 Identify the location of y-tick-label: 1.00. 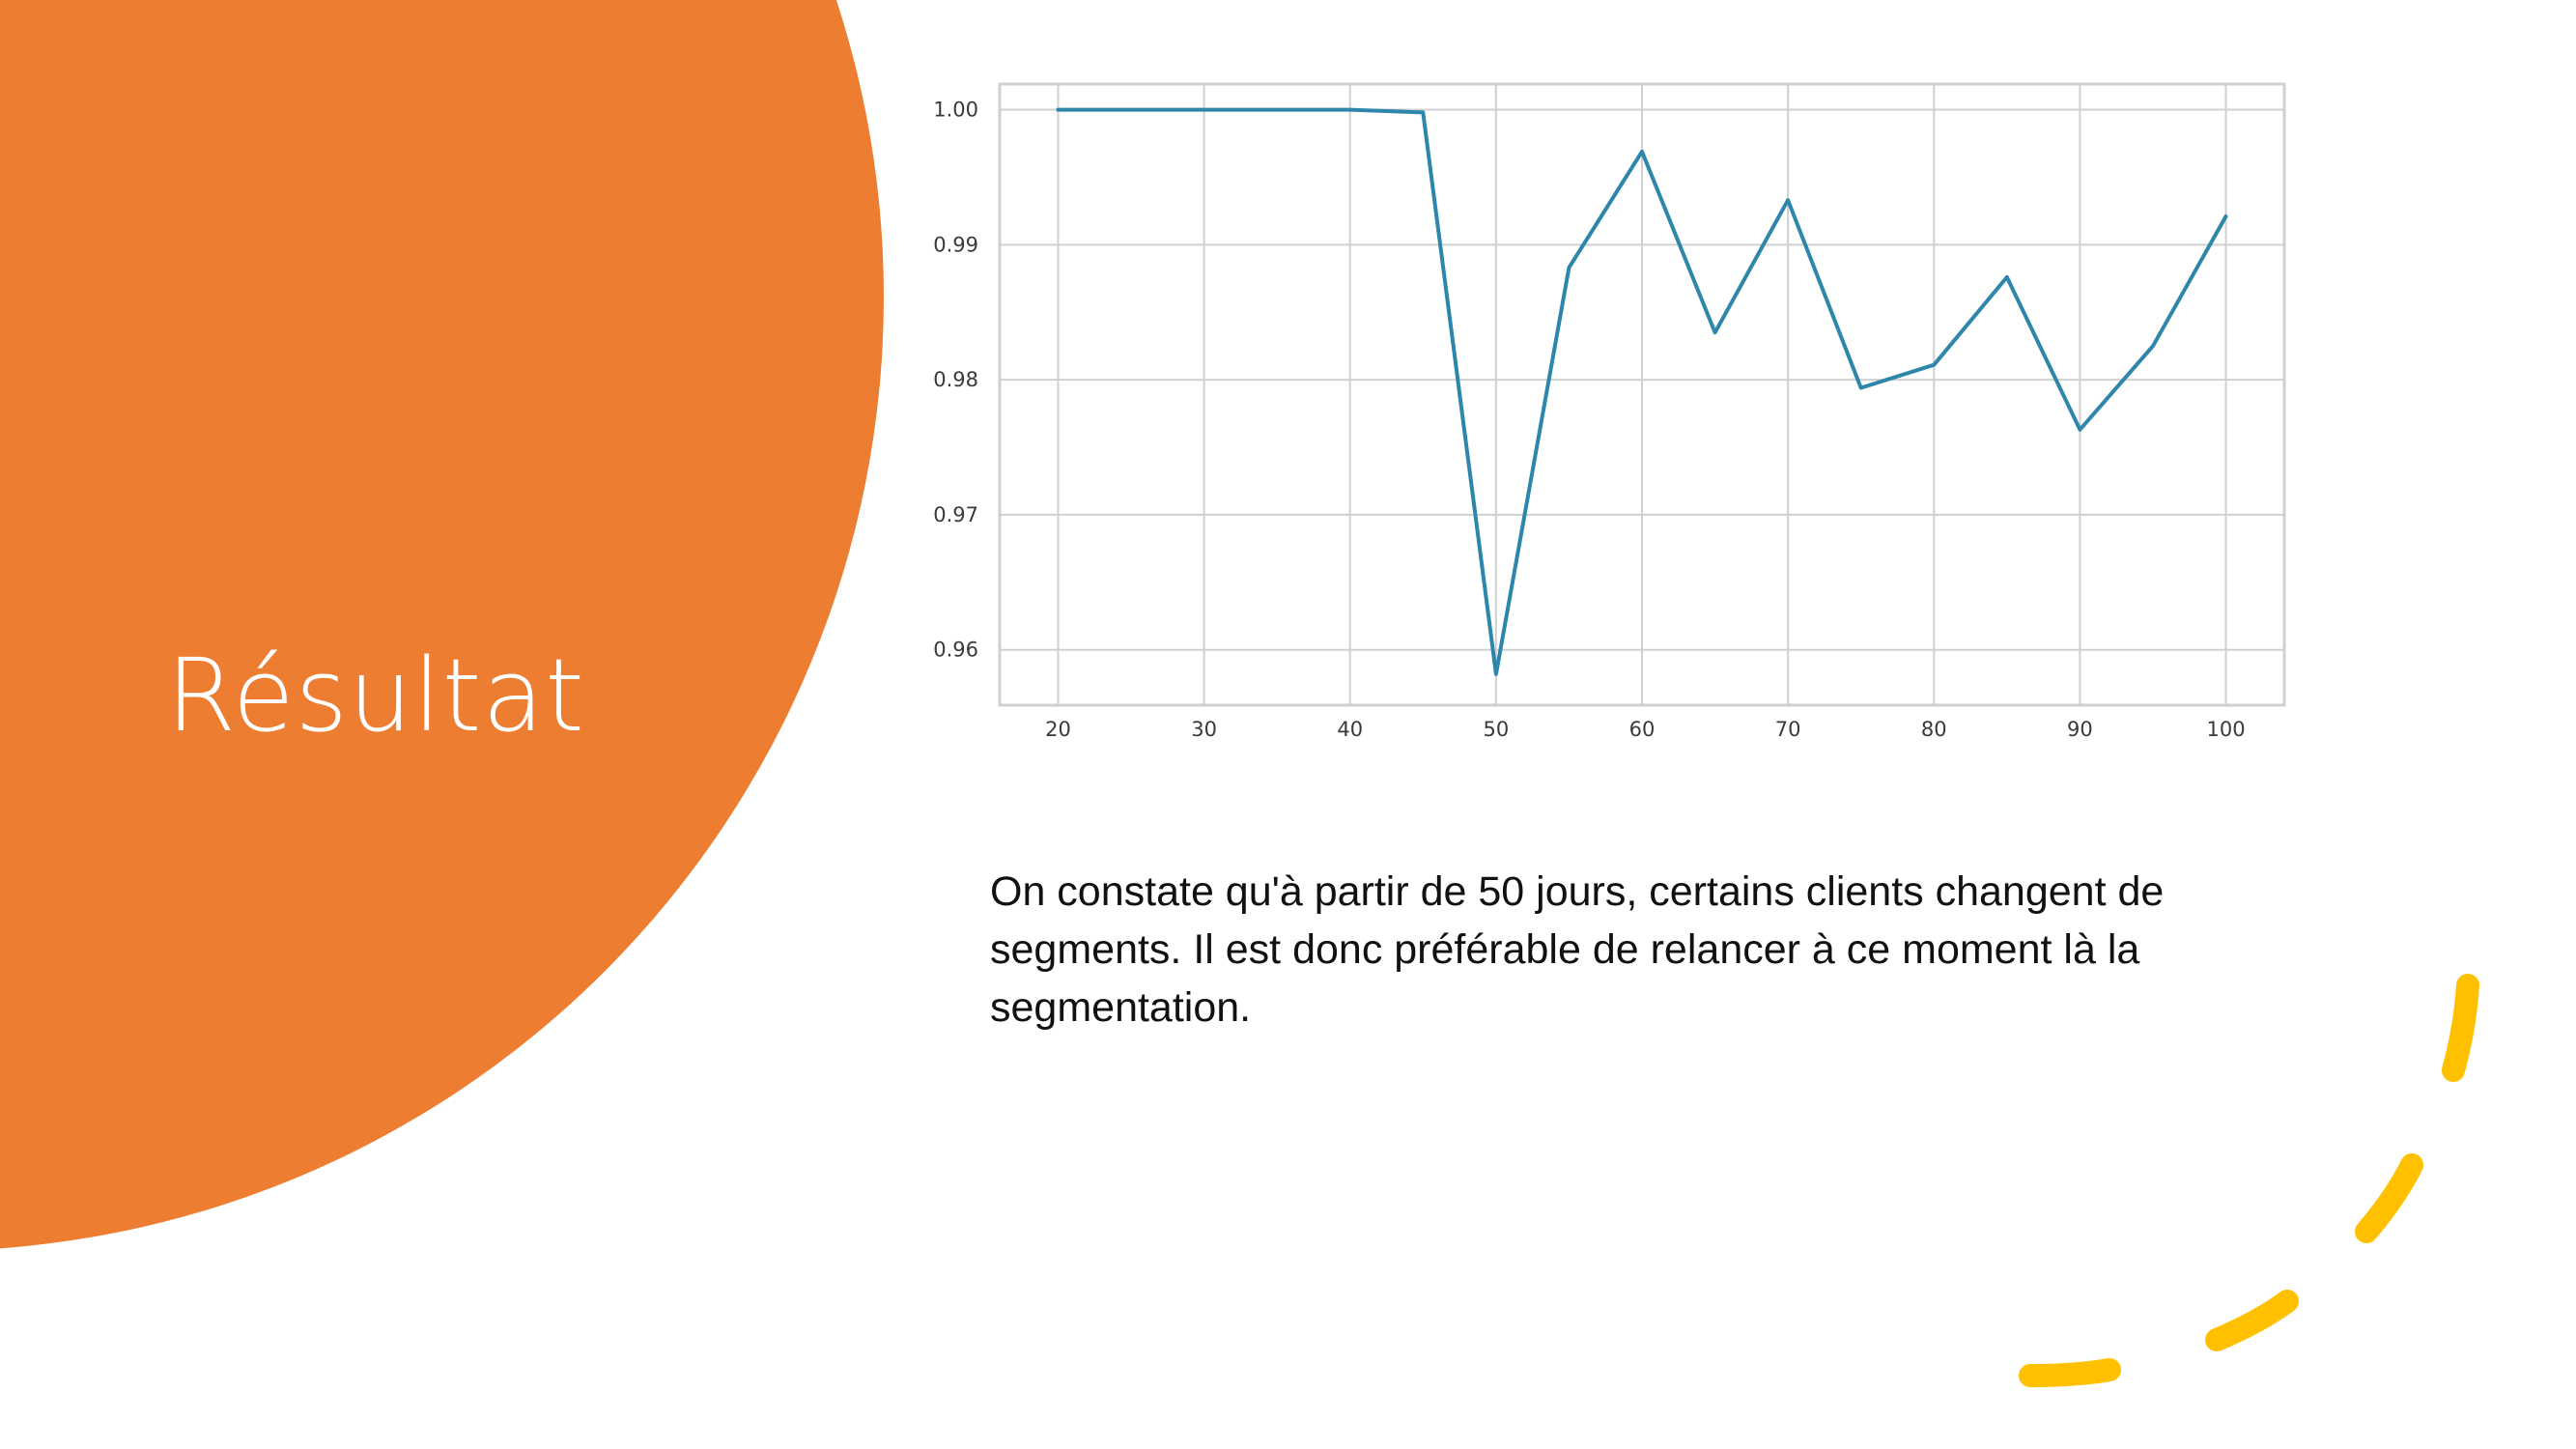
(955, 110).